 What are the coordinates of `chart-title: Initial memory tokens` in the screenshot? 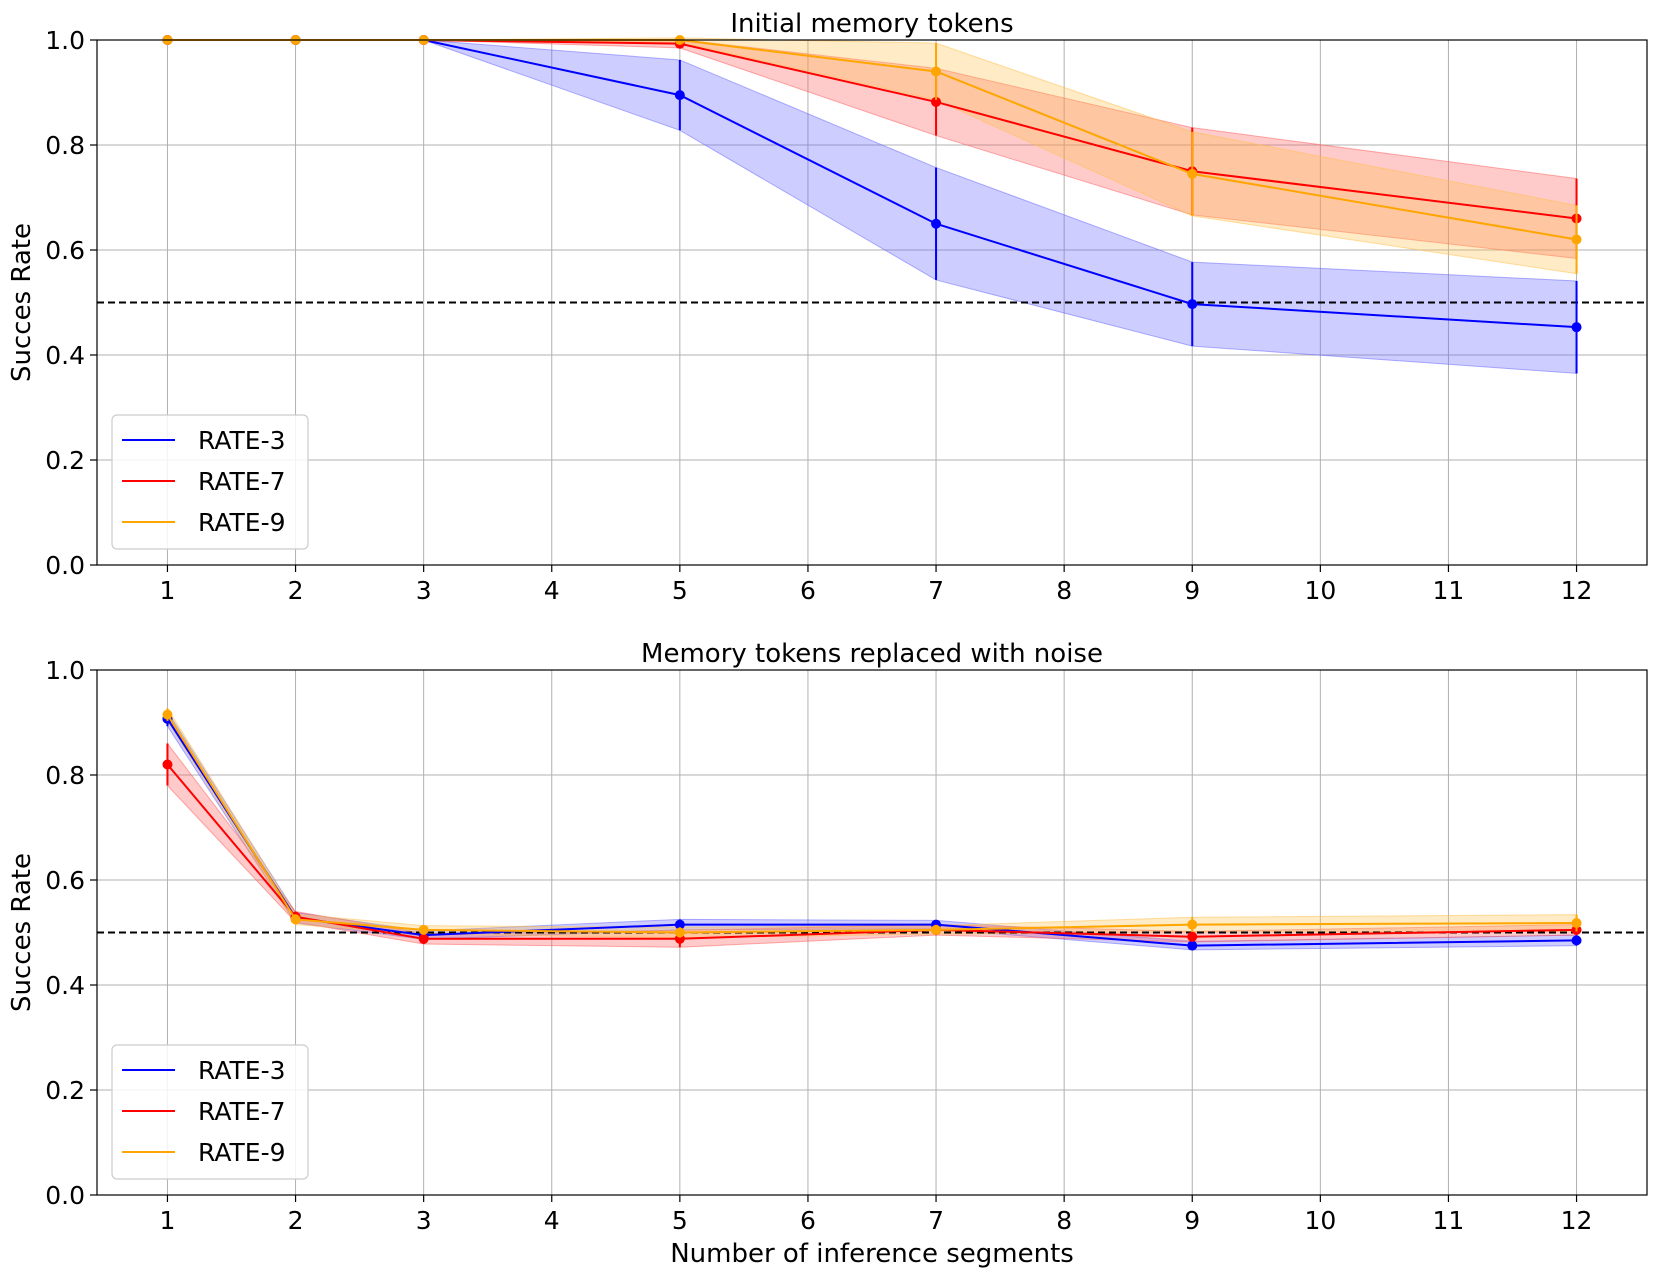 It's located at (871, 24).